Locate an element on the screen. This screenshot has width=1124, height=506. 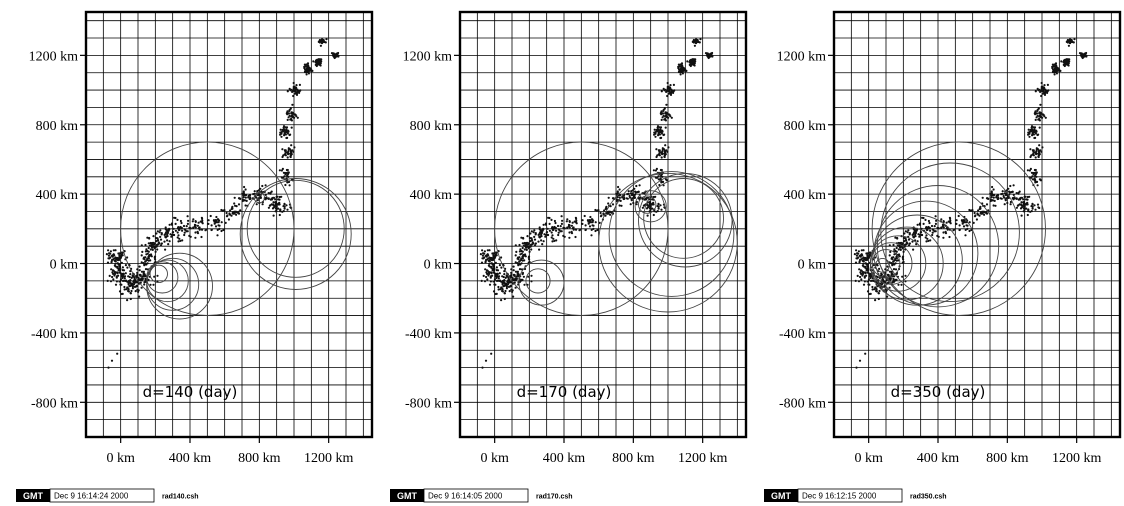
x-tick-label: 800 km is located at coordinates (1007, 458).